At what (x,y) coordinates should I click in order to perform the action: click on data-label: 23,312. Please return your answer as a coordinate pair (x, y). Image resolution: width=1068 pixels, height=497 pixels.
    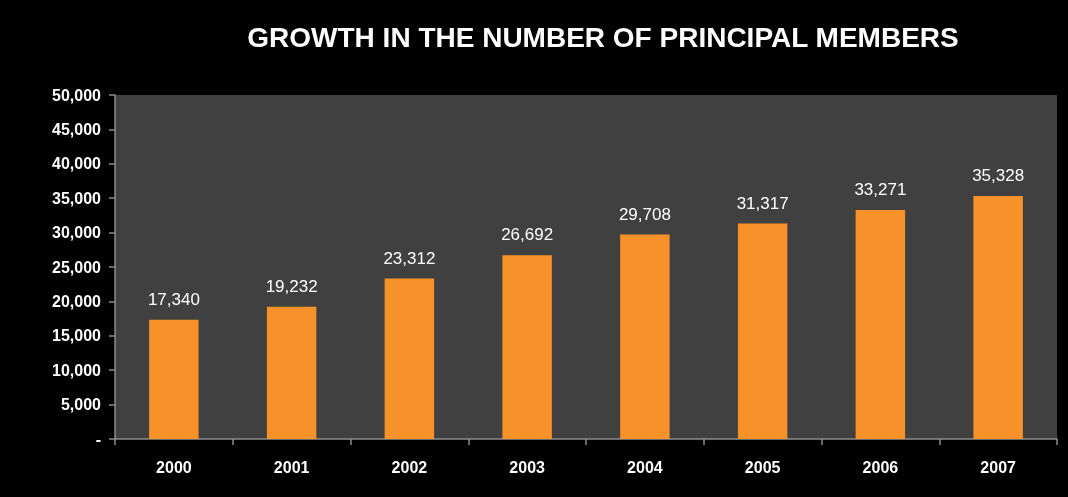
    Looking at the image, I should click on (409, 258).